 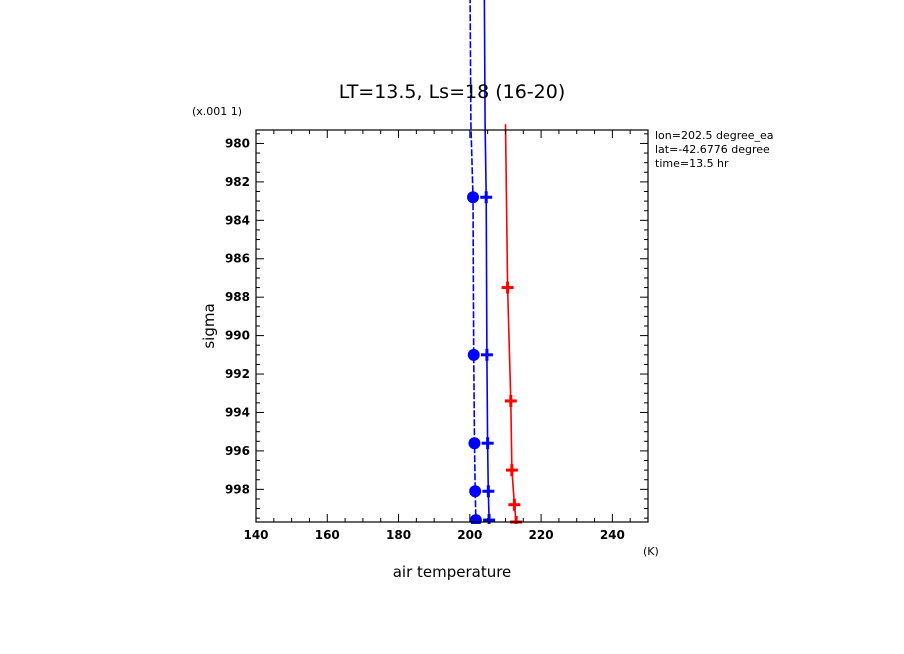 What do you see at coordinates (237, 412) in the screenshot?
I see `y-tick-label: 994` at bounding box center [237, 412].